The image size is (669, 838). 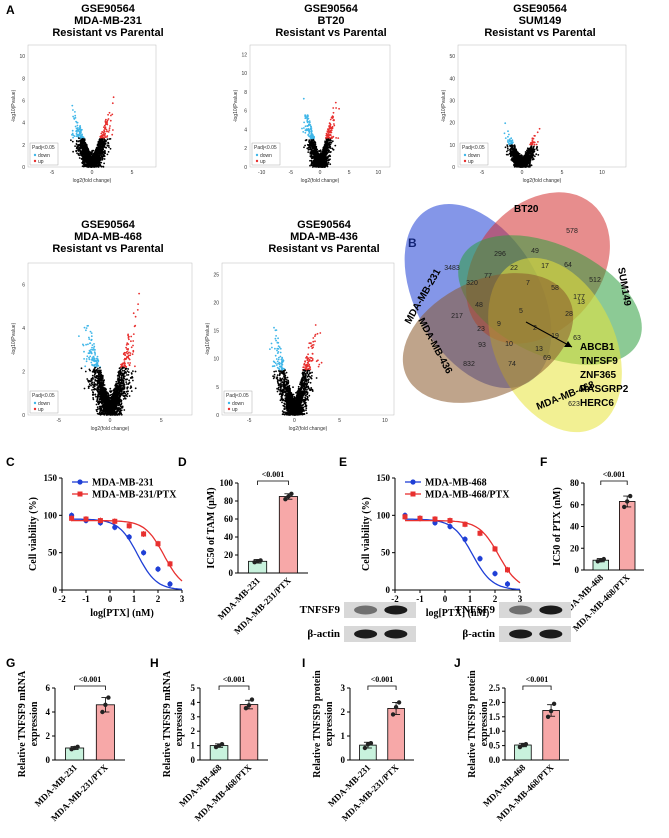 I want to click on volcano-y-tick: 2, so click(x=23, y=146).